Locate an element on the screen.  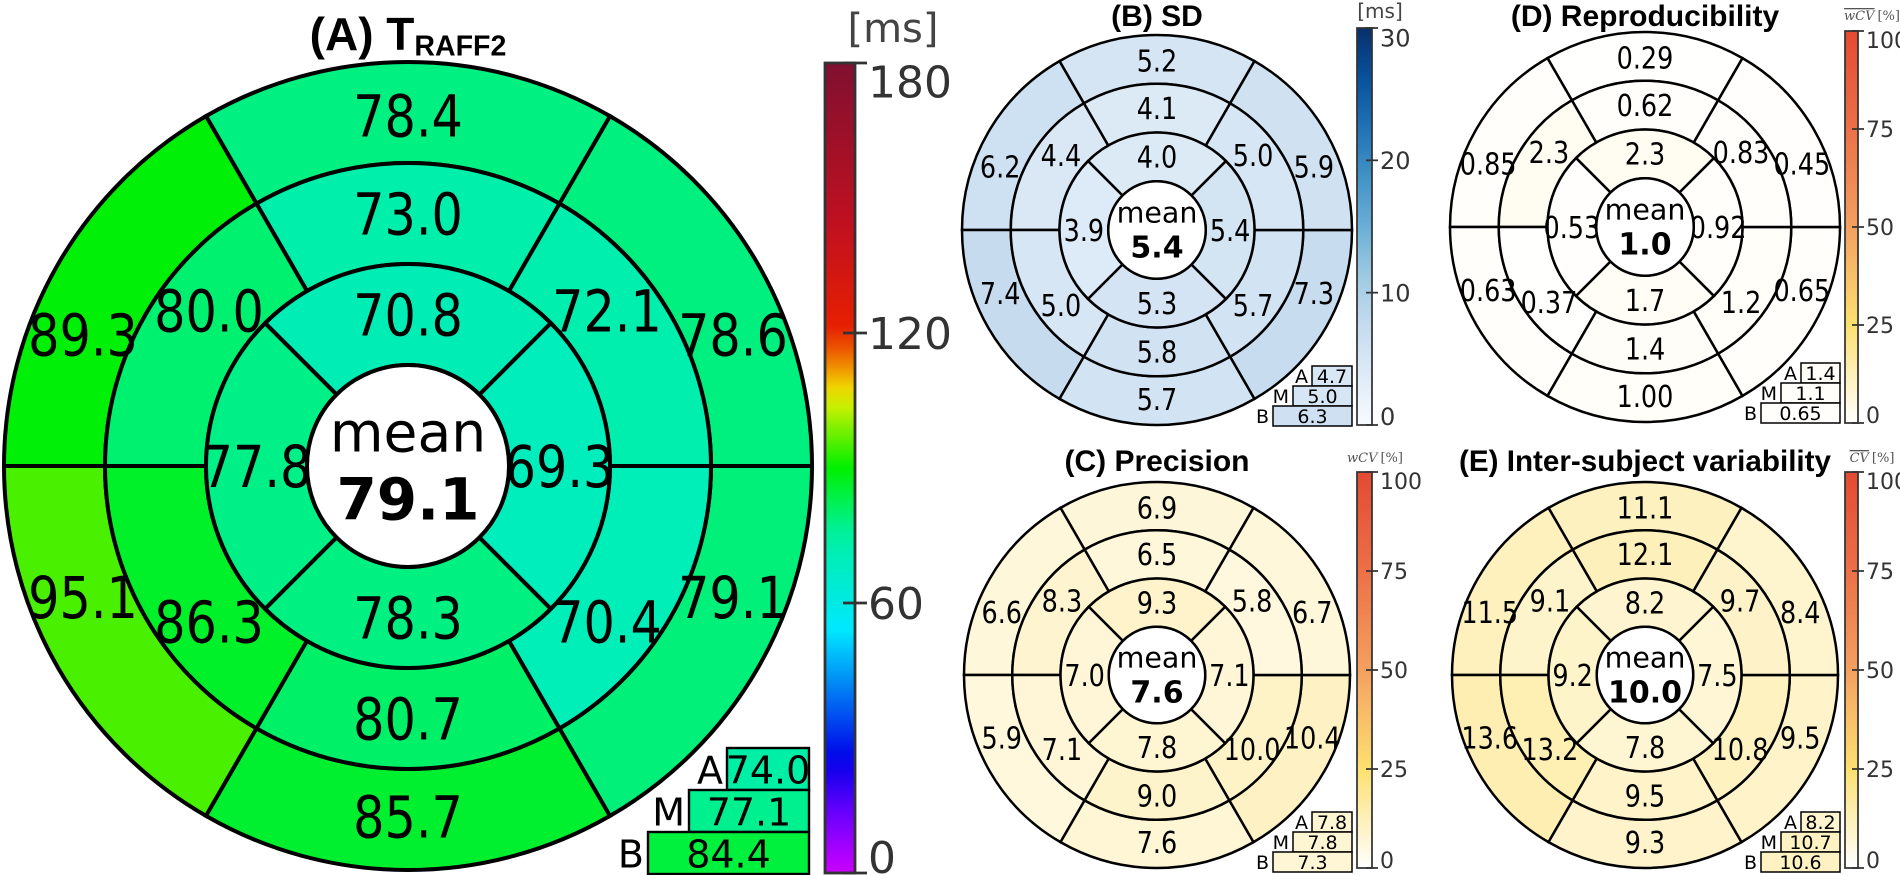
segment-value-basal-3: 9.3 is located at coordinates (1645, 843).